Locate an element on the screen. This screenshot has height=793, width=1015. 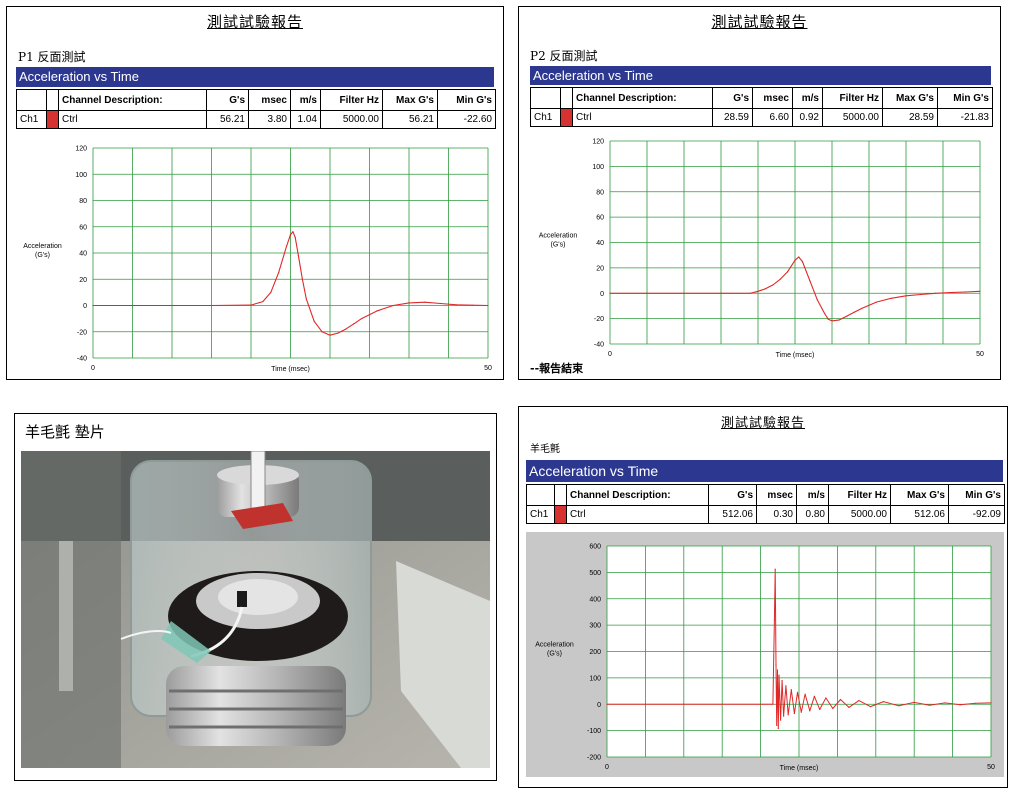
y-tick-label: 120 is located at coordinates (81, 149).